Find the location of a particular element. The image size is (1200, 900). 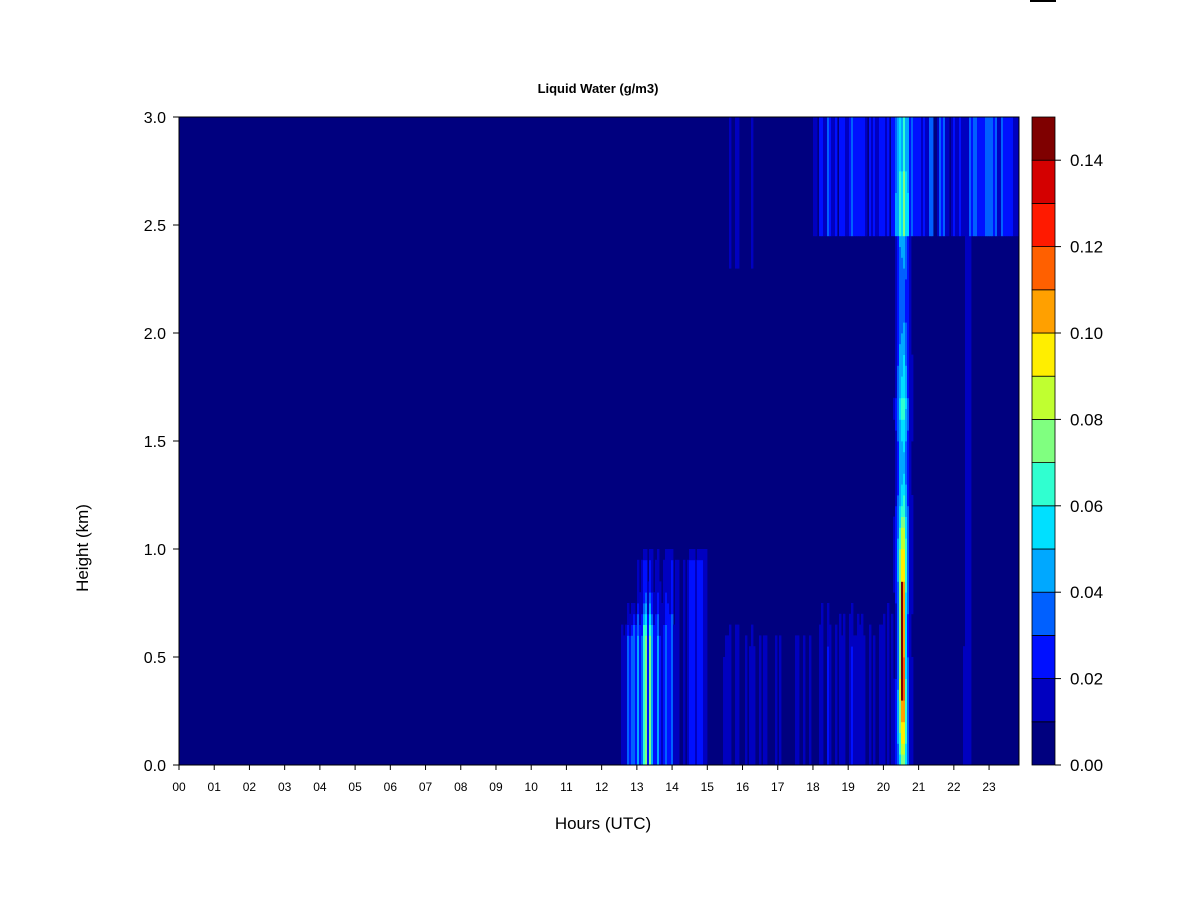

x-tick-label: 18 is located at coordinates (813, 787).